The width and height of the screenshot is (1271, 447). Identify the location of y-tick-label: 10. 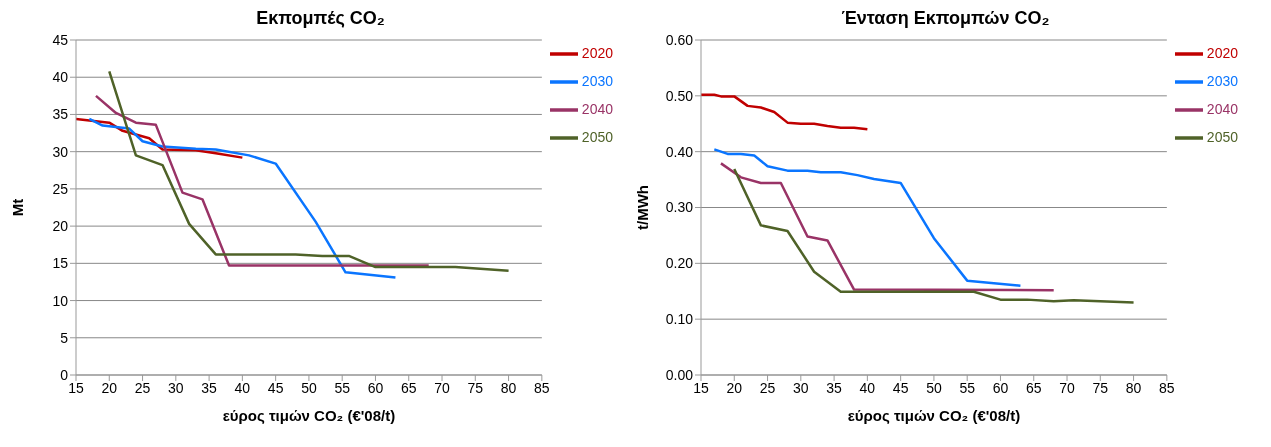
(60, 300).